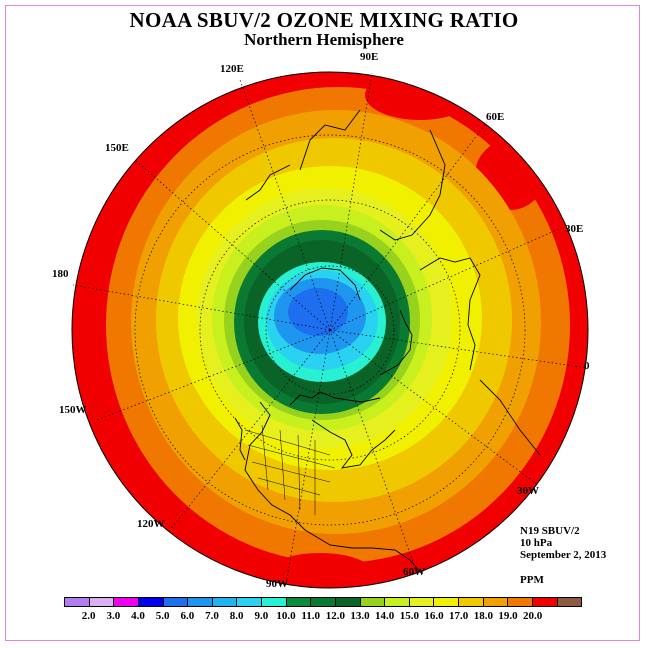 The image size is (648, 648). Describe the element at coordinates (532, 580) in the screenshot. I see `units-label: PPM` at that location.